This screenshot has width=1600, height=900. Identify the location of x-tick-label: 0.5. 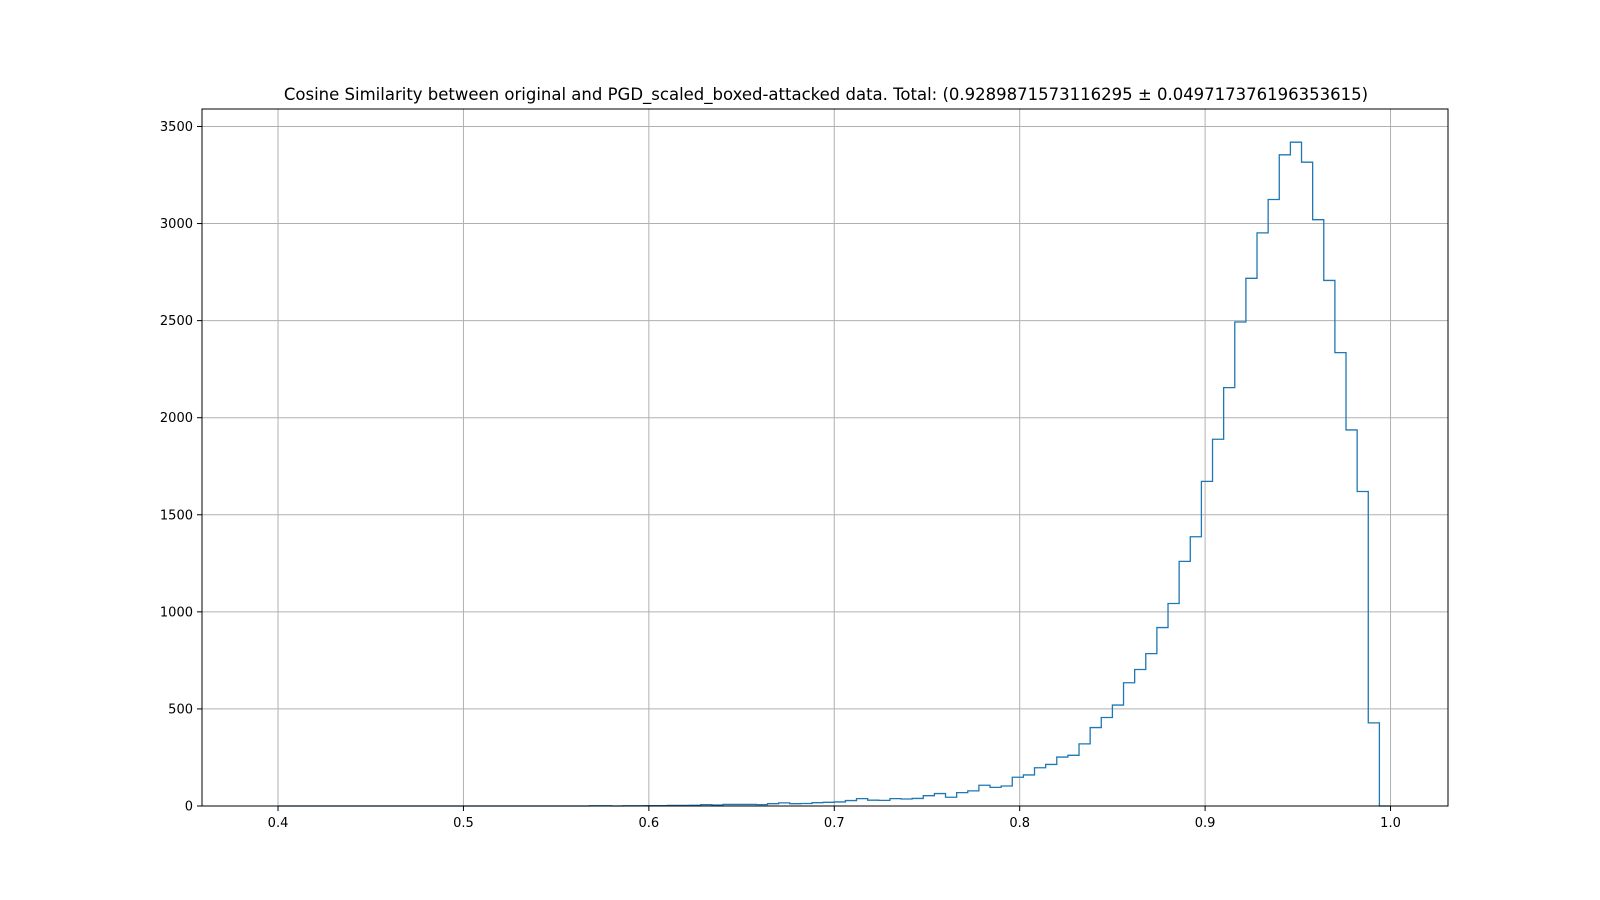
(463, 823).